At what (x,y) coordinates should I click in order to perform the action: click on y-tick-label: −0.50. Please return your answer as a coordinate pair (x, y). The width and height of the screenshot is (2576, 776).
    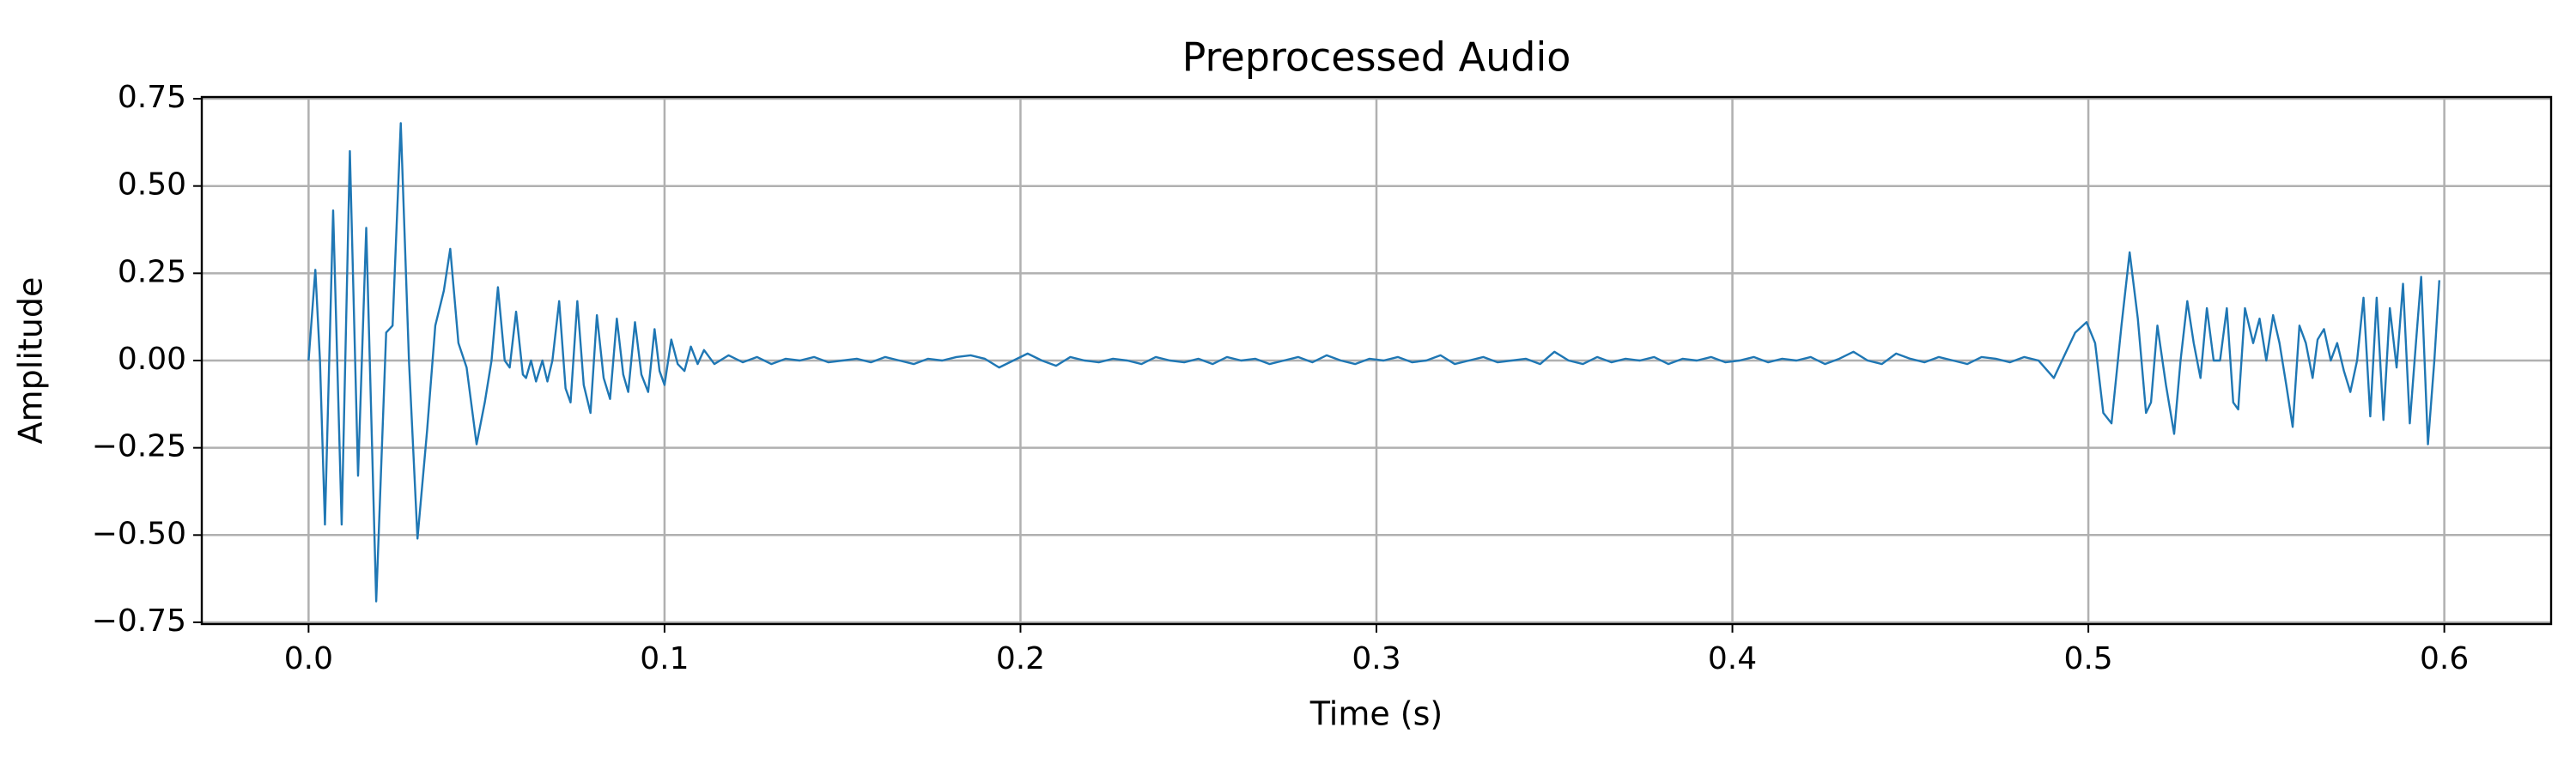
    Looking at the image, I should click on (139, 533).